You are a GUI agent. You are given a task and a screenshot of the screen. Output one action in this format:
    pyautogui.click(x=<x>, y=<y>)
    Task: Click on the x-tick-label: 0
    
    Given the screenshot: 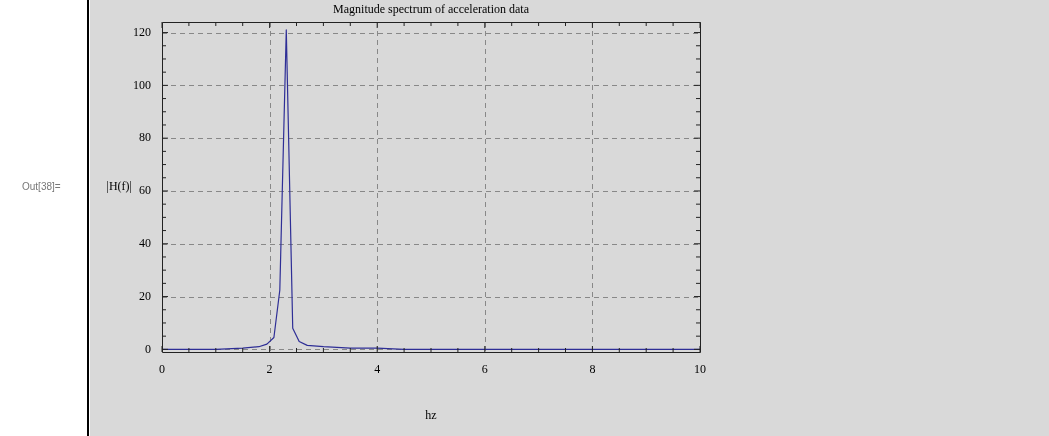 What is the action you would take?
    pyautogui.click(x=162, y=369)
    